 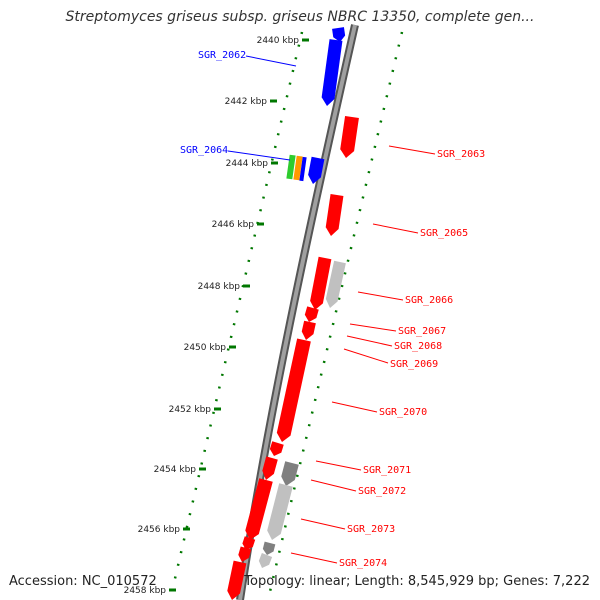 What do you see at coordinates (298, 168) in the screenshot?
I see `gene-orange` at bounding box center [298, 168].